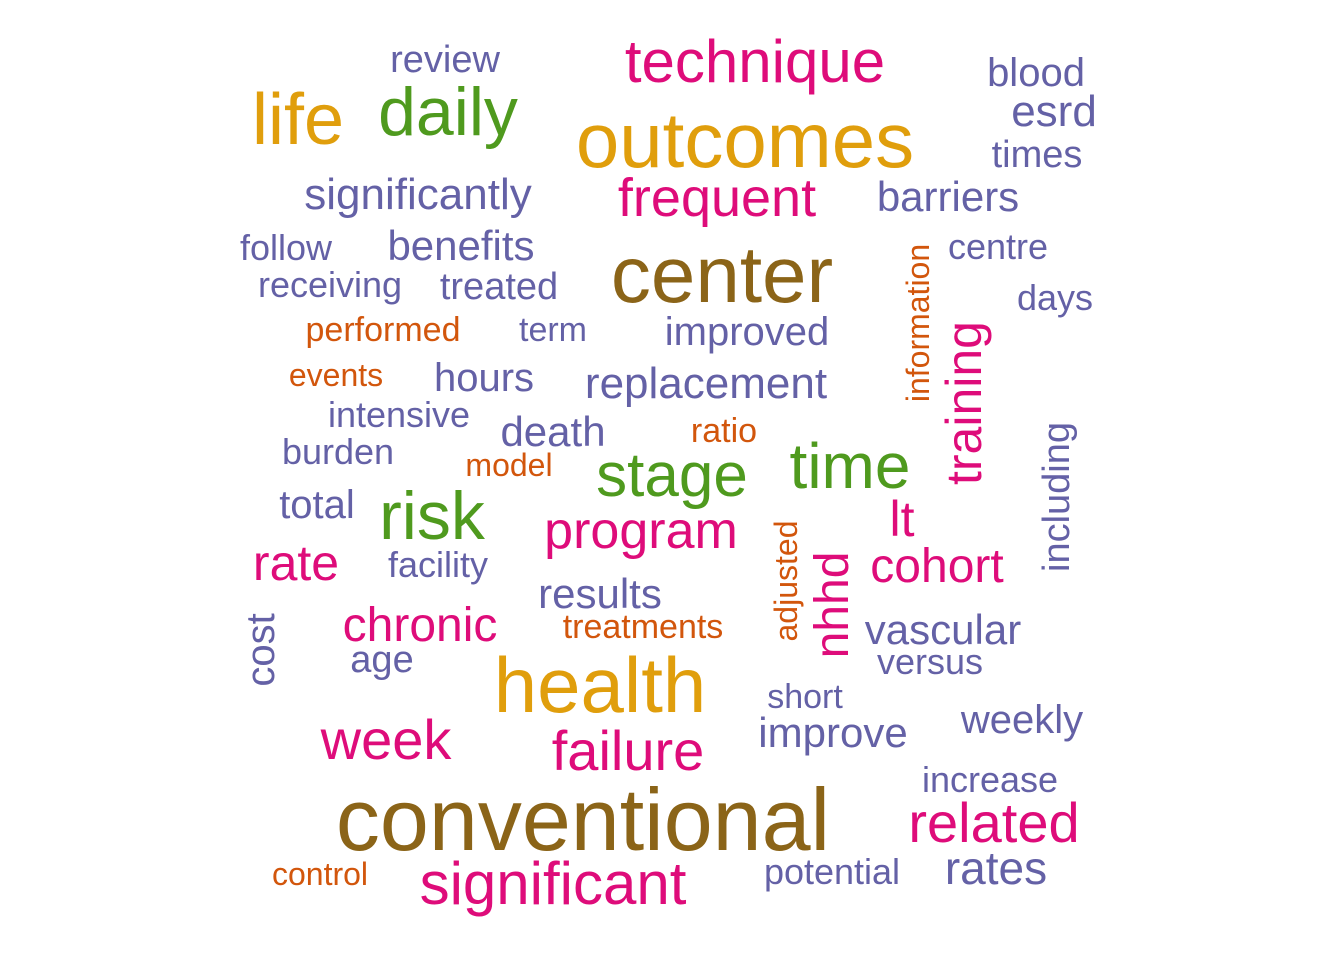 This screenshot has height=960, width=1344. Describe the element at coordinates (832, 605) in the screenshot. I see `word-nhhd: nhhd` at that location.